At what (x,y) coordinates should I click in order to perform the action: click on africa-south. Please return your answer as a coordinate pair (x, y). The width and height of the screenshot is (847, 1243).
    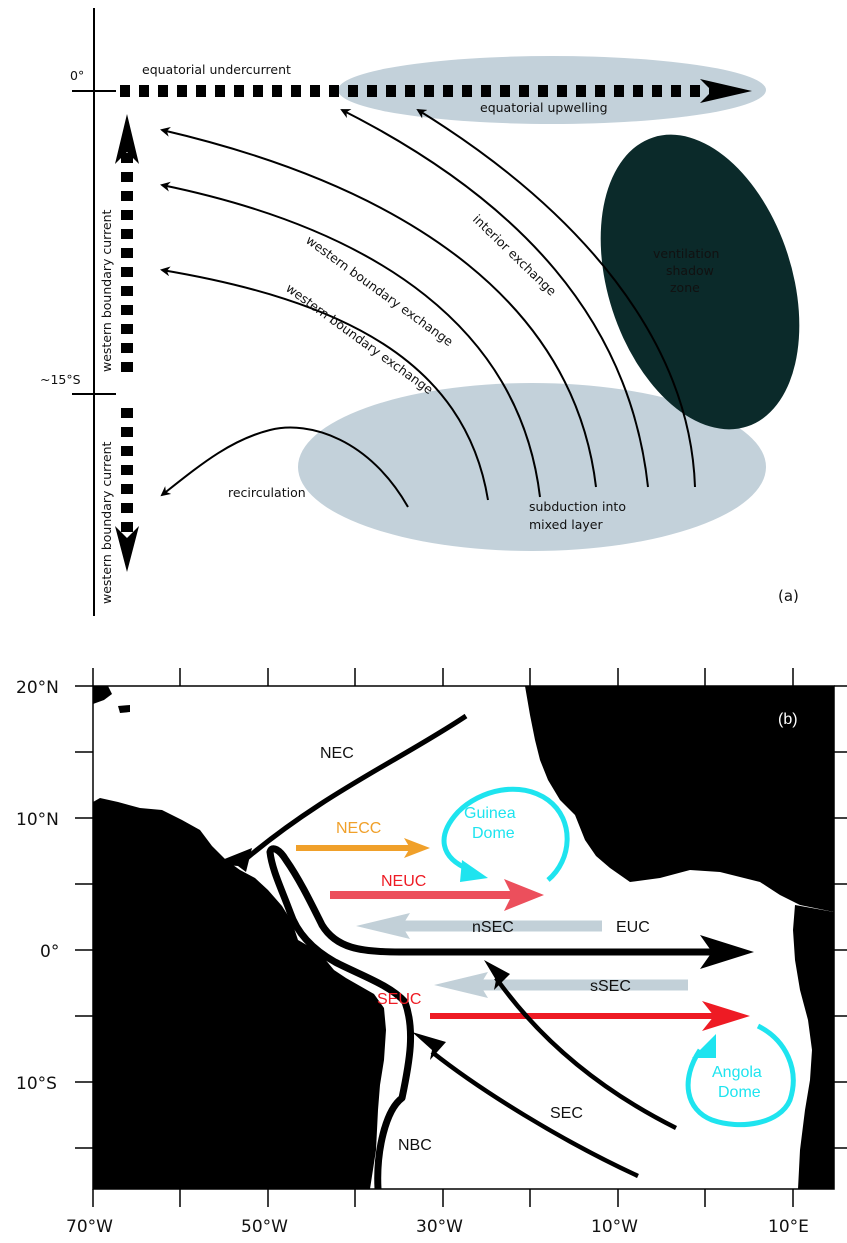
    Looking at the image, I should click on (813, 1047).